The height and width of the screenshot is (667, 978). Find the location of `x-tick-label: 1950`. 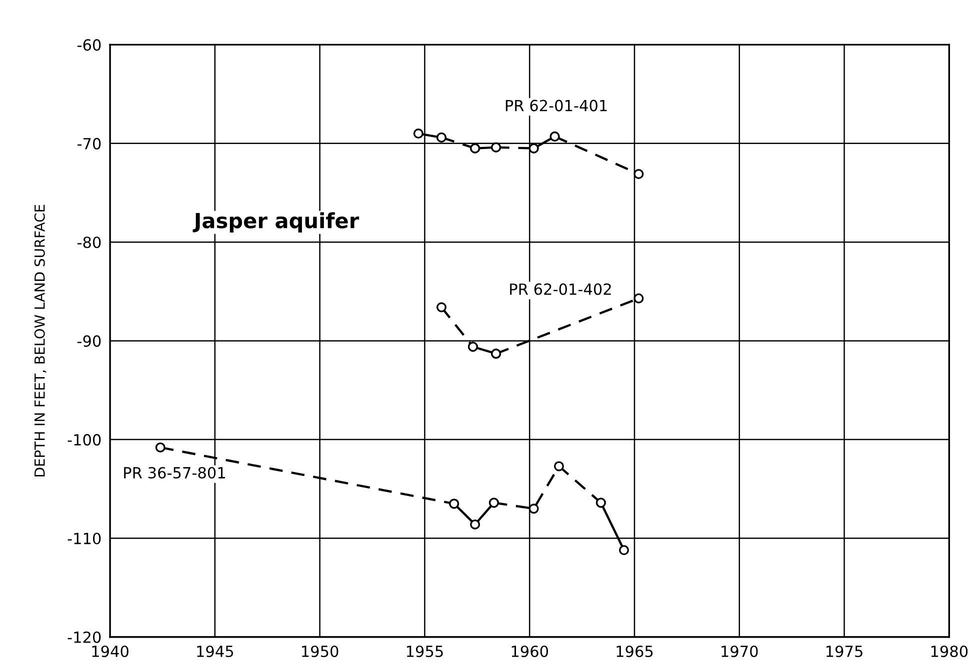

x-tick-label: 1950 is located at coordinates (320, 652).